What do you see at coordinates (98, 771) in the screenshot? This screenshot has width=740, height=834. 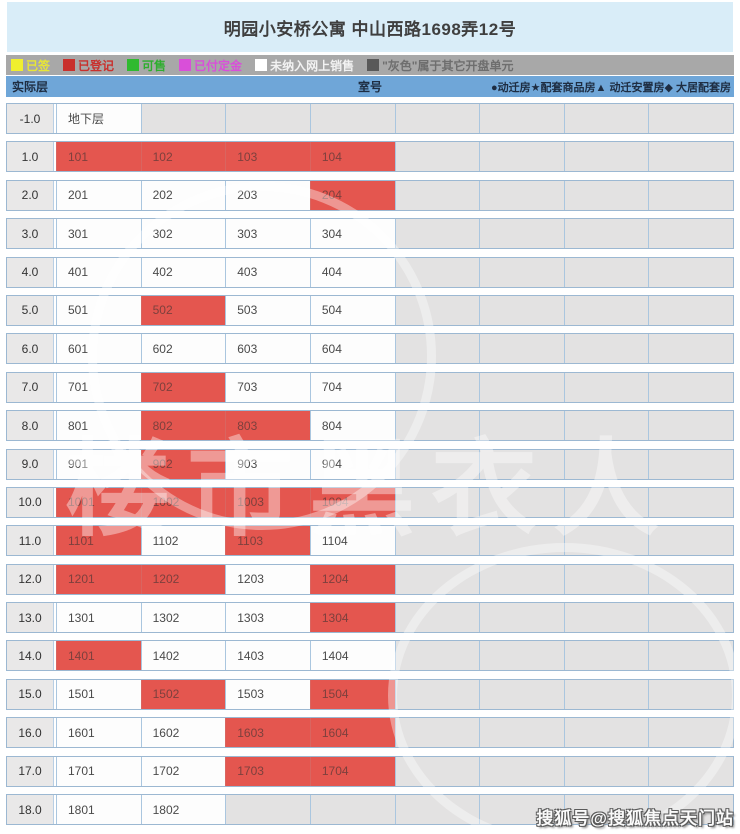 I see `room-cell: 1701` at bounding box center [98, 771].